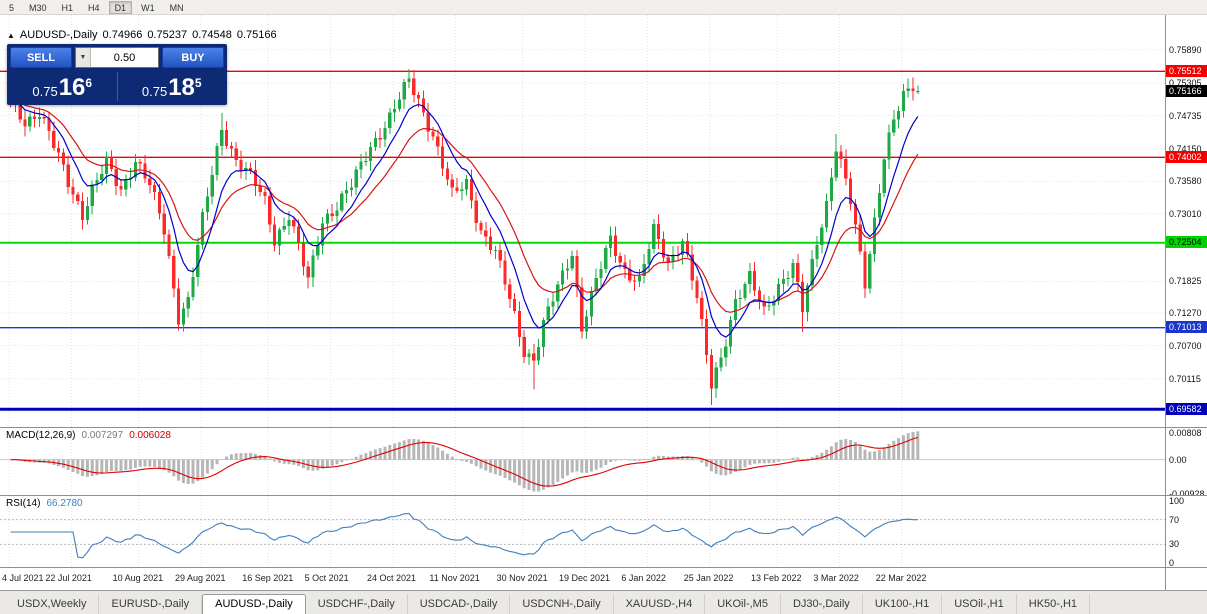  What do you see at coordinates (151, 604) in the screenshot?
I see `chart-tab-eurusd-daily: EURUSD-,Daily` at bounding box center [151, 604].